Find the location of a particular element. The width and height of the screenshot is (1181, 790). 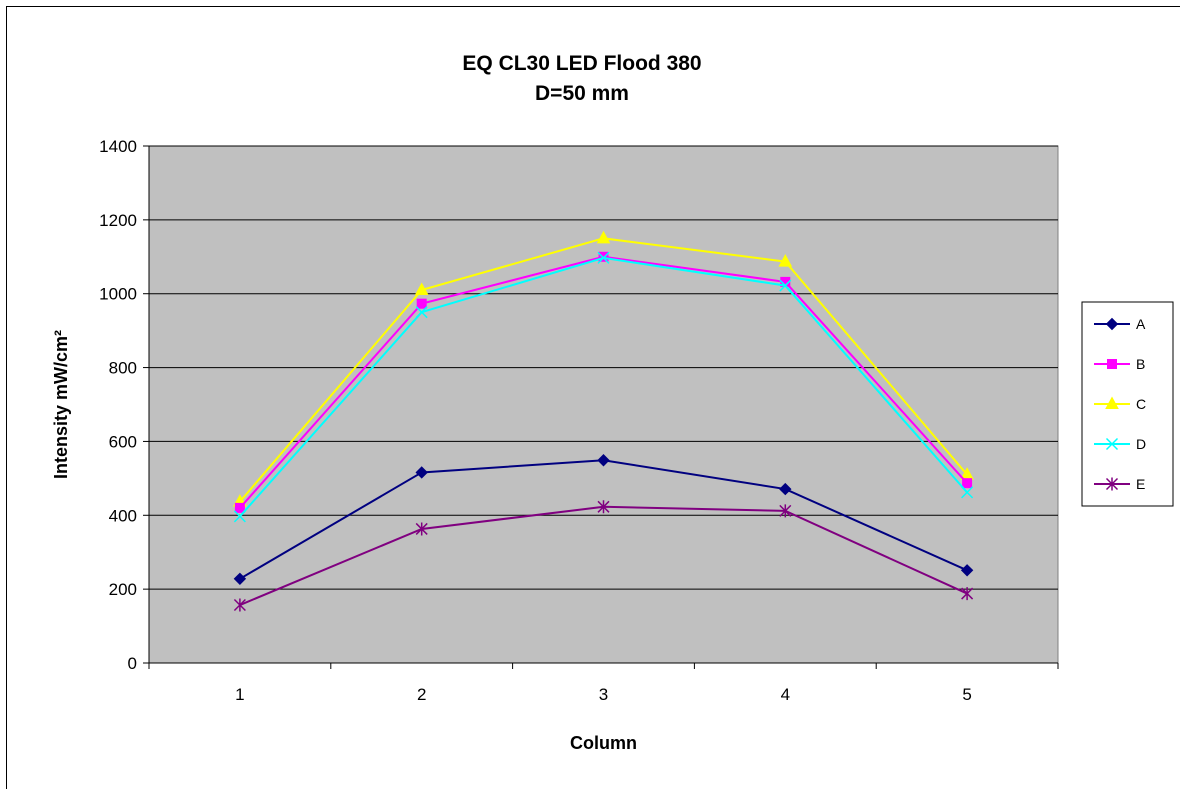

subtitle-text: D=50 mm is located at coordinates (582, 93).